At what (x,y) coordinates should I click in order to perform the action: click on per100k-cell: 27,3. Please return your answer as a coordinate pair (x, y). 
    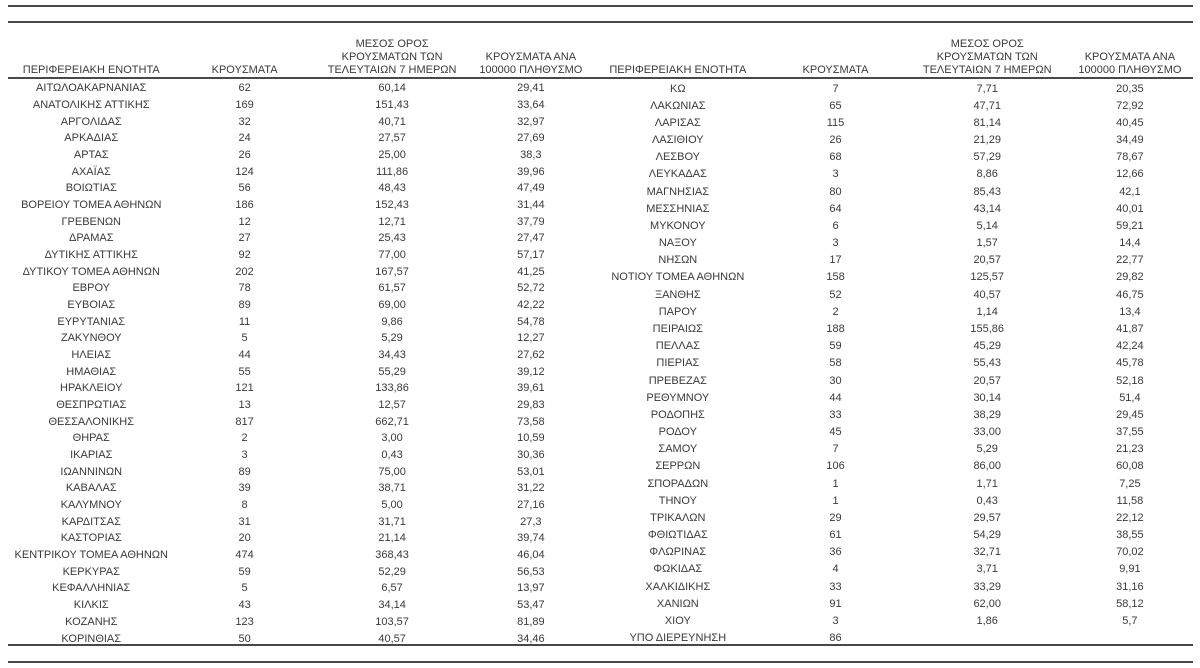
    Looking at the image, I should click on (531, 521).